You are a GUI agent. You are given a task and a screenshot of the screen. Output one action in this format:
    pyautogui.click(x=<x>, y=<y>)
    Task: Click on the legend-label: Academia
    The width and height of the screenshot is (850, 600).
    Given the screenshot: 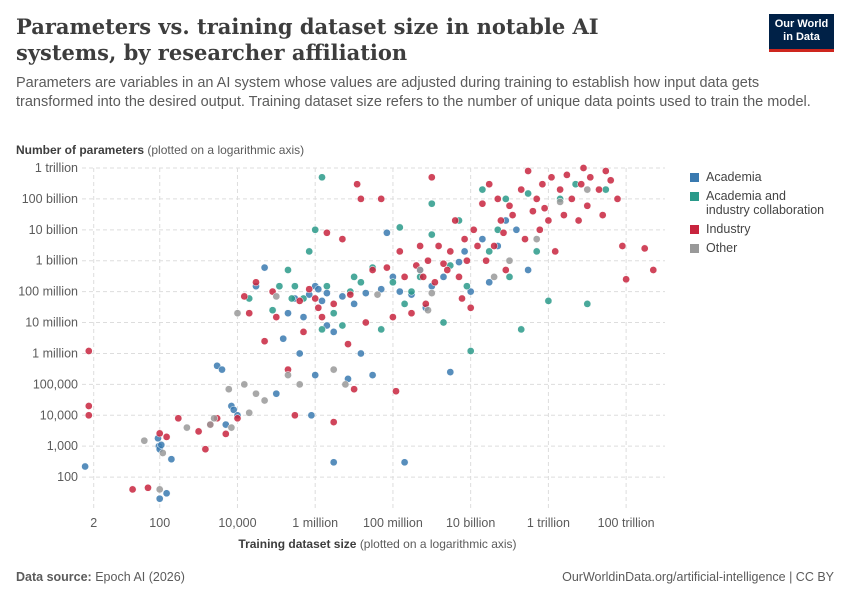 What is the action you would take?
    pyautogui.click(x=734, y=177)
    